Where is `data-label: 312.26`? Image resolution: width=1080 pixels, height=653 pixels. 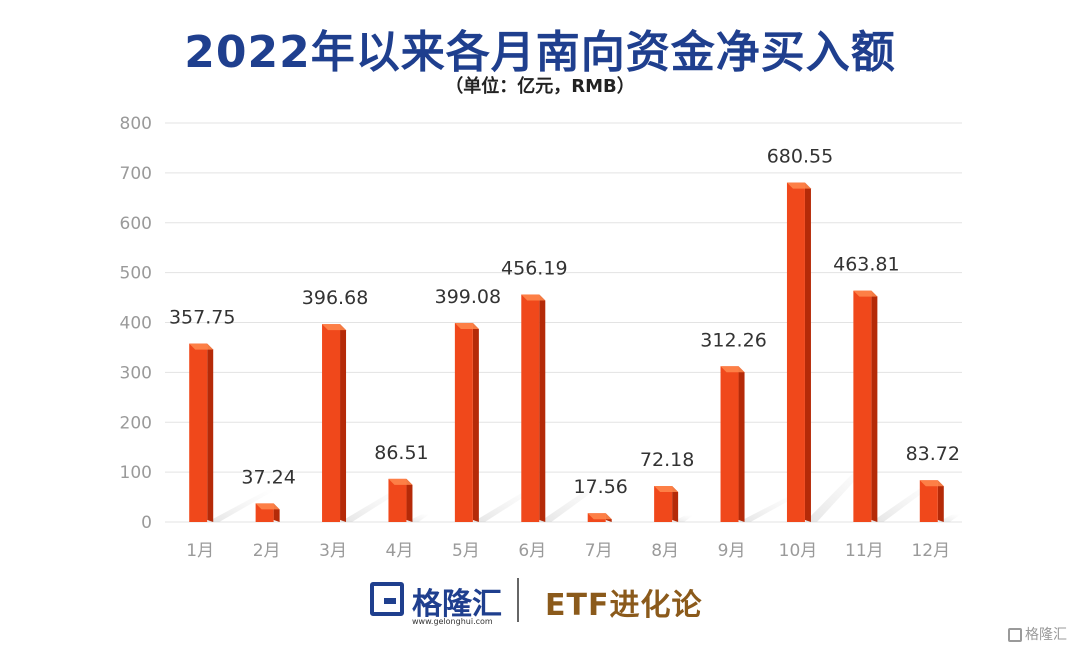
data-label: 312.26 is located at coordinates (733, 340).